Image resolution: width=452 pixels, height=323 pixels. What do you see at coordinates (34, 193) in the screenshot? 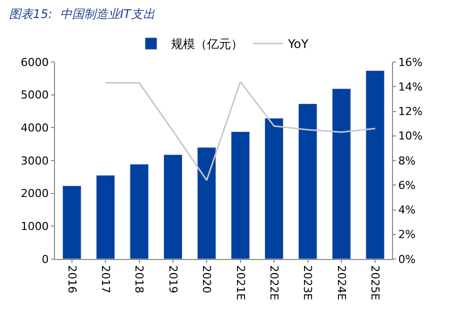
I see `y-tick-label: 2000` at bounding box center [34, 193].